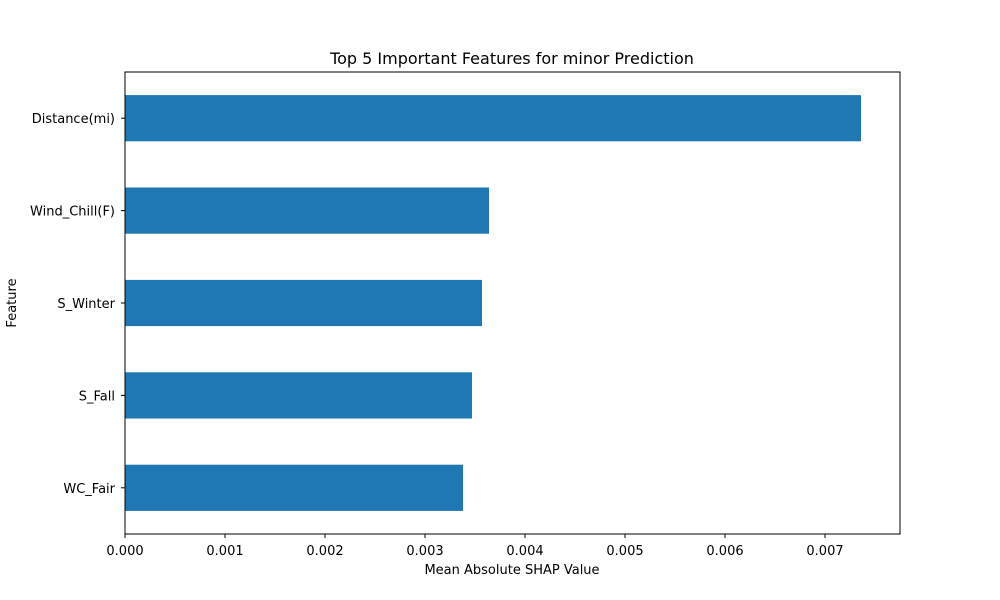 This screenshot has height=600, width=1000. I want to click on y-tick-label-0: Distance(mi), so click(73, 119).